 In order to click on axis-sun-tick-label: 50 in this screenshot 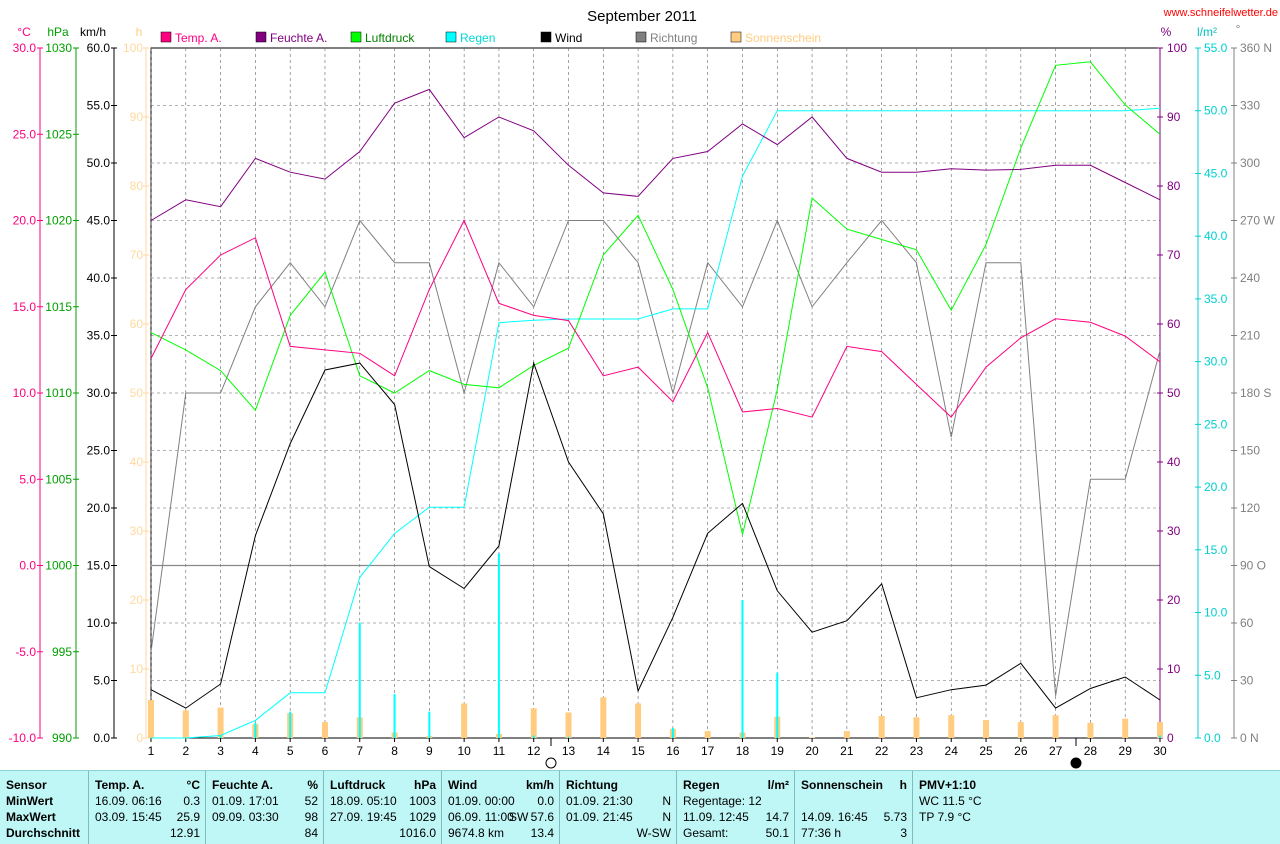, I will do `click(137, 393)`.